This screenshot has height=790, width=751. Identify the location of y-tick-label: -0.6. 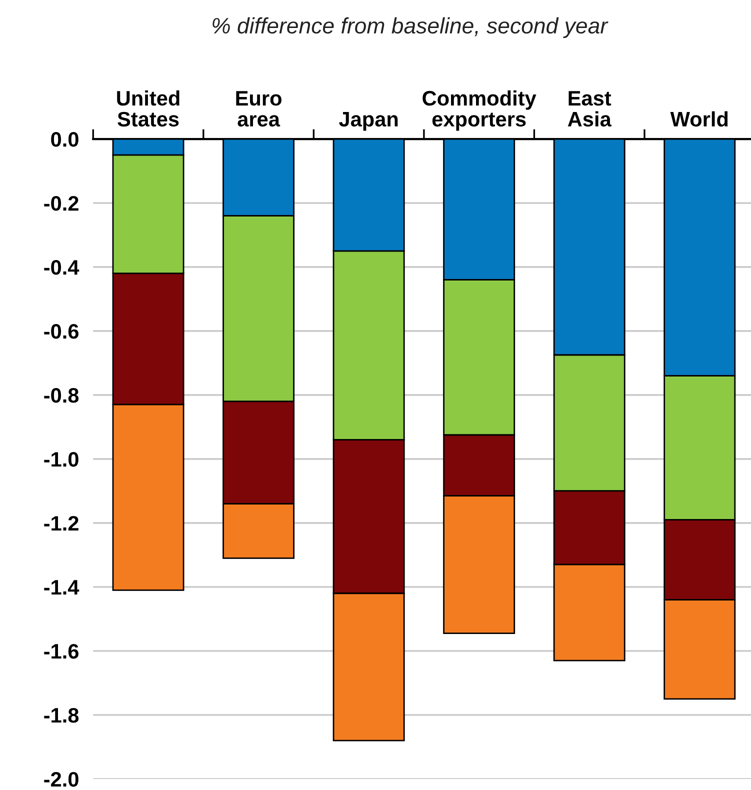
(61, 331).